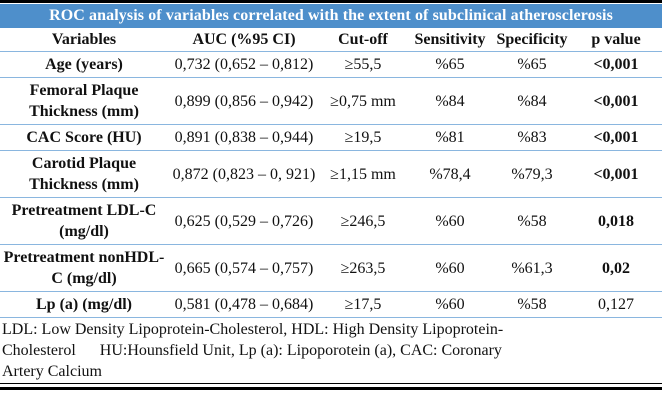  I want to click on variable-cell: Pretreatment LDL-C (mg/dl), so click(84, 221).